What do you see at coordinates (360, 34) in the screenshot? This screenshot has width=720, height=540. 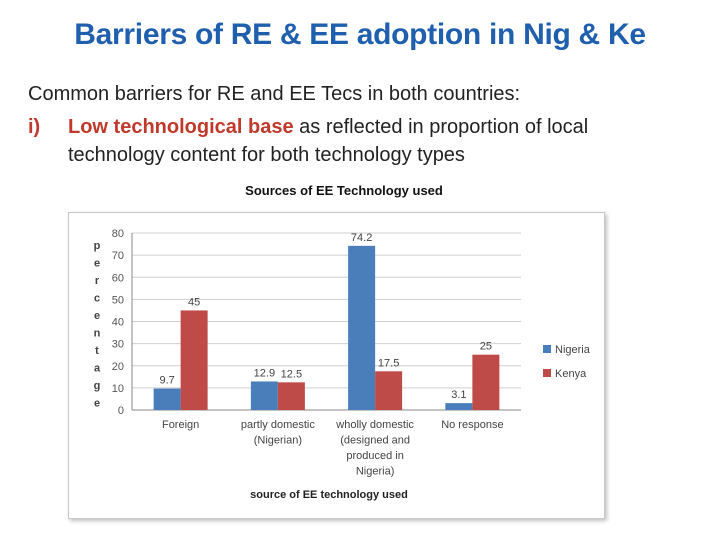 I see `slide-title: Barriers of RE & EE adoption in Nig & Ke` at bounding box center [360, 34].